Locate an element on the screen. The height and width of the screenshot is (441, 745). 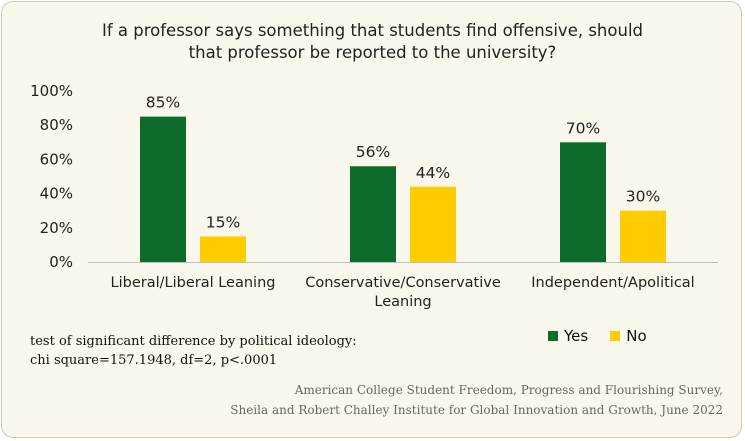
legend-swatch-no is located at coordinates (615, 336).